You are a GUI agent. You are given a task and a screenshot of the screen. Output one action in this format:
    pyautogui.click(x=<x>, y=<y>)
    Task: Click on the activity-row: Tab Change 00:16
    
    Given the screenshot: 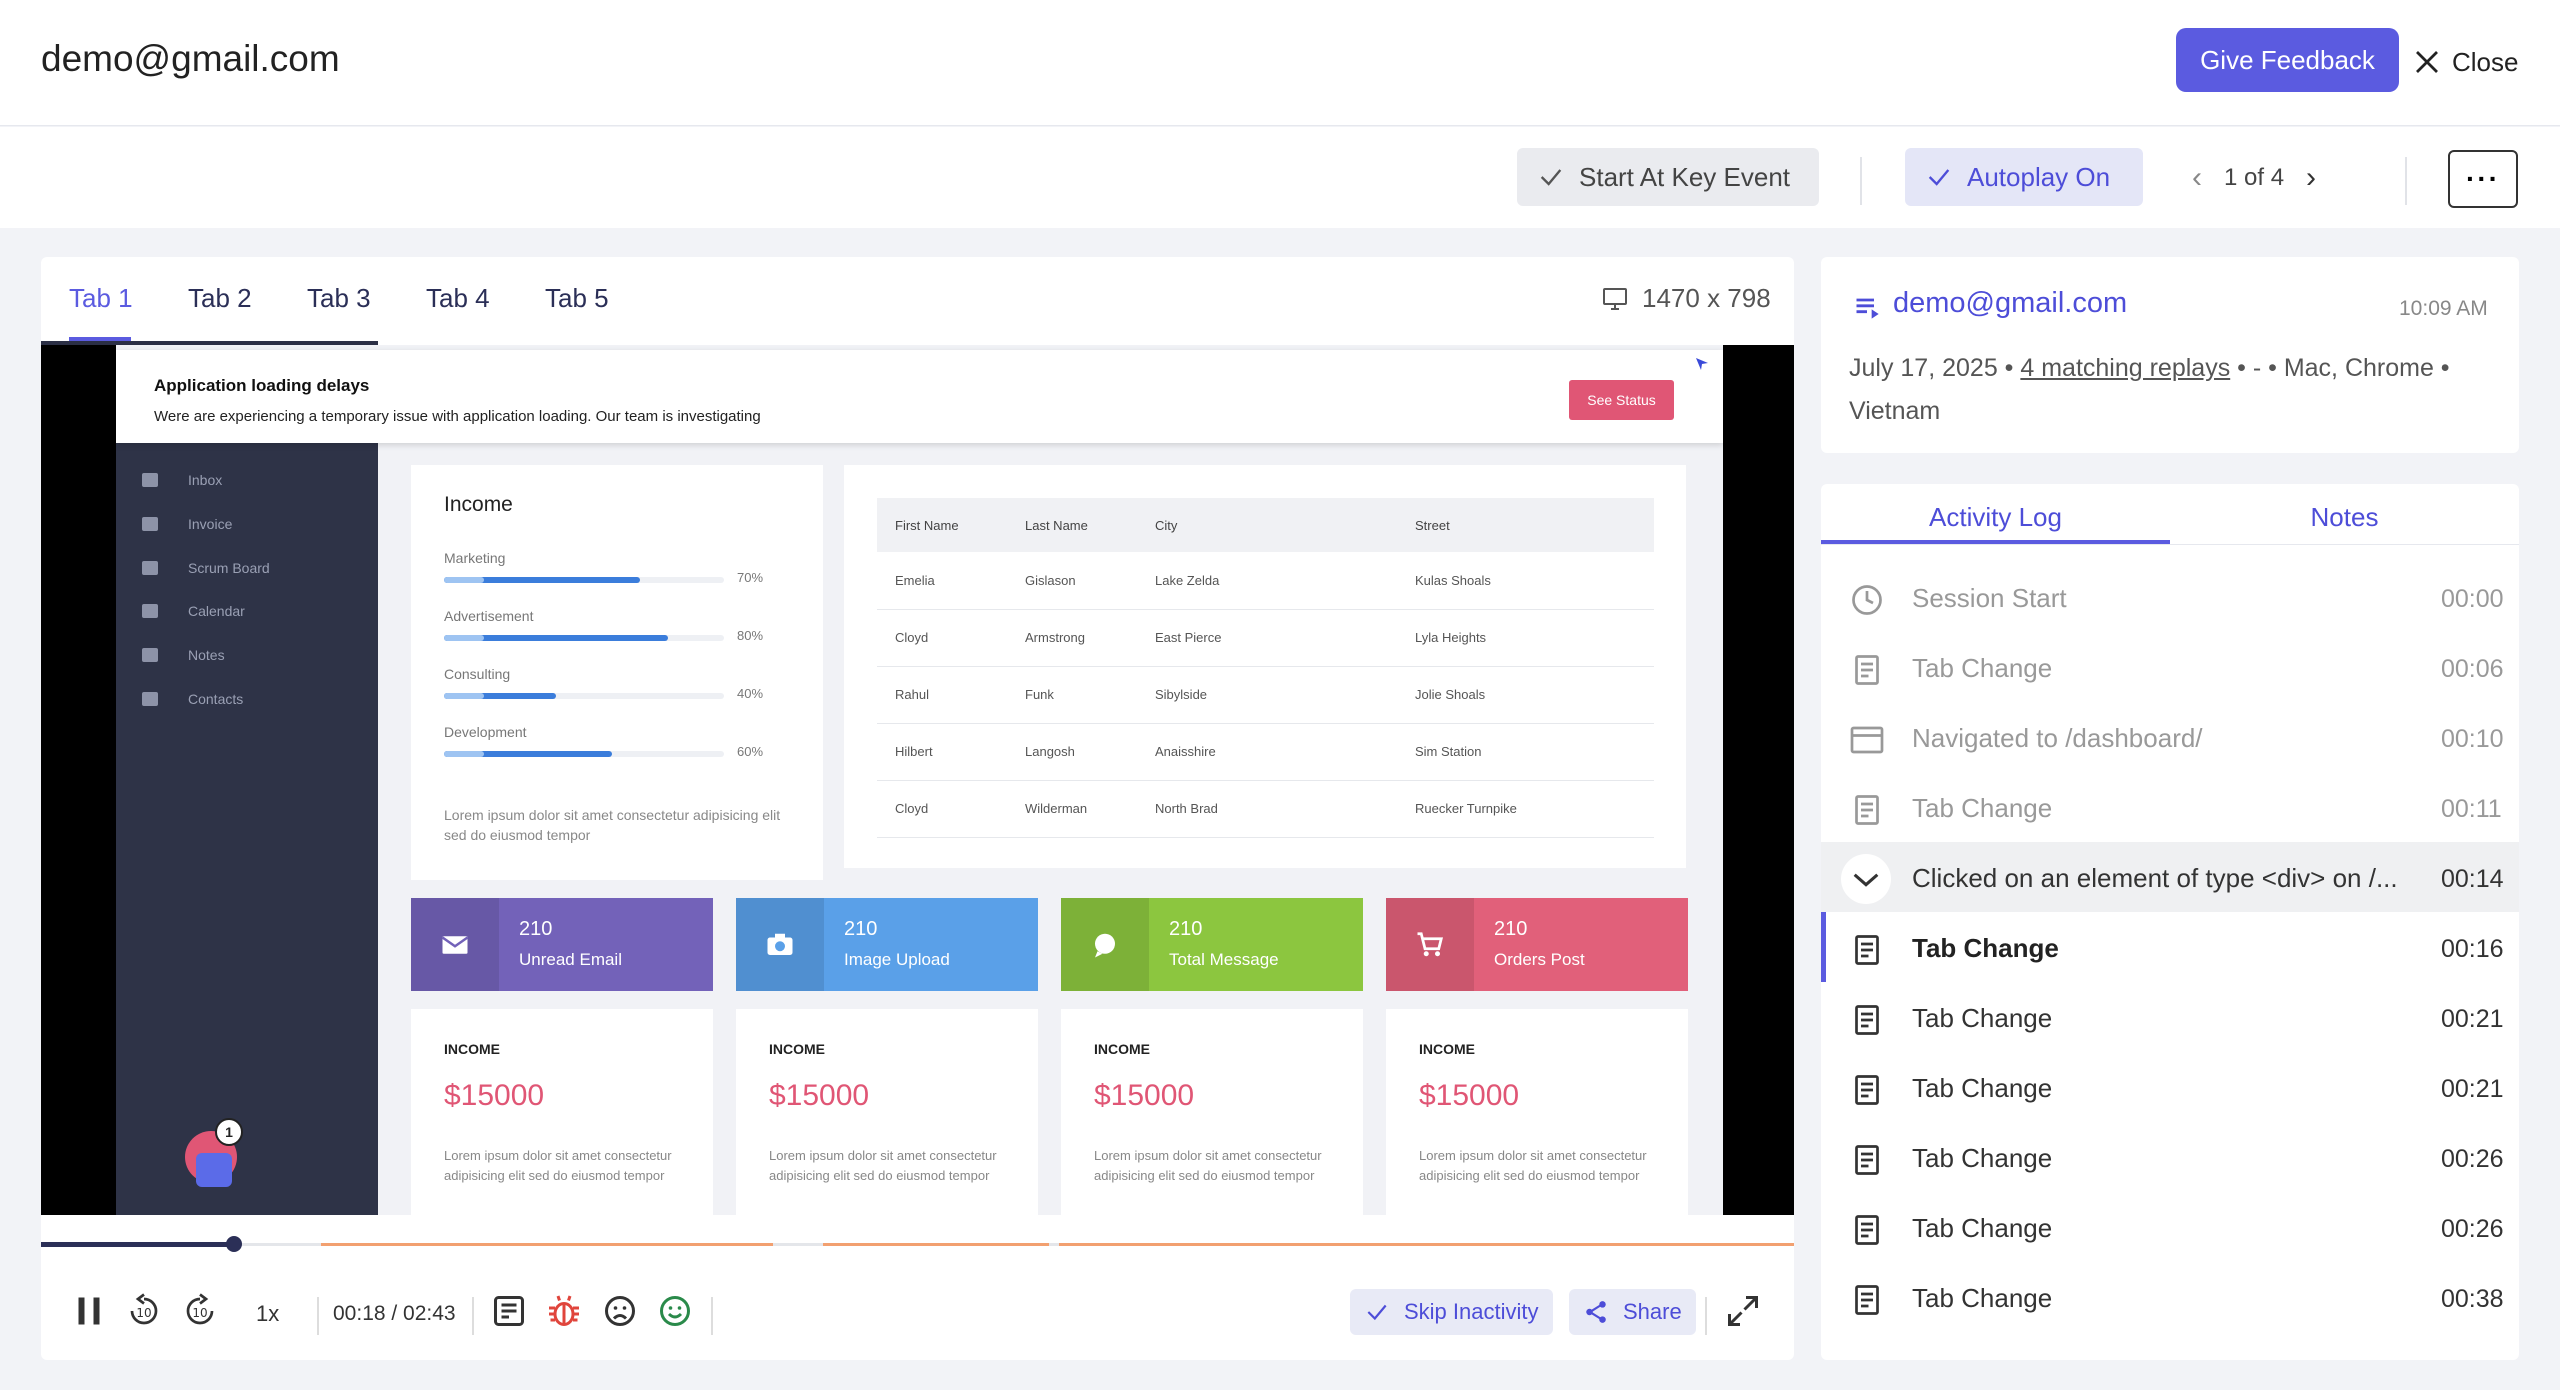 What is the action you would take?
    pyautogui.click(x=2170, y=947)
    